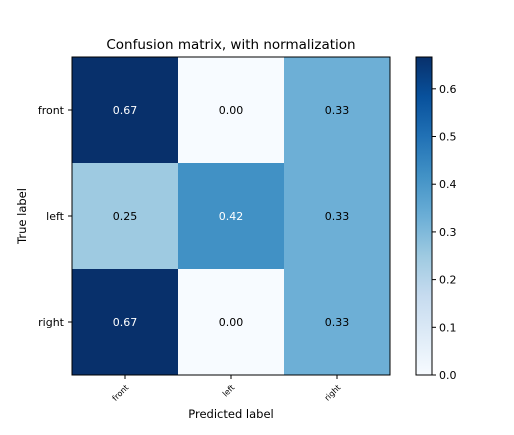 This screenshot has height=435, width=514. Describe the element at coordinates (51, 322) in the screenshot. I see `y-tick-label: right` at that location.